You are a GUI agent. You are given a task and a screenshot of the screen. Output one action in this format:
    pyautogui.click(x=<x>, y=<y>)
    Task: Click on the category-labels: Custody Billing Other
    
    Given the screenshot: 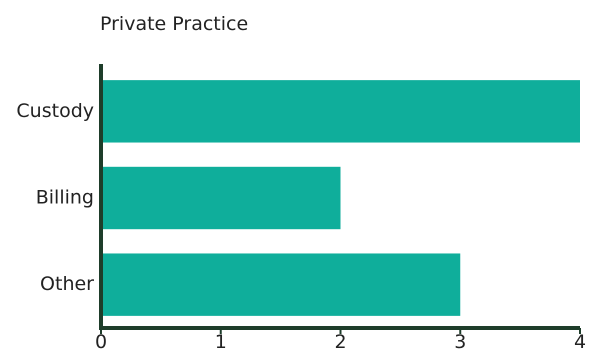 What is the action you would take?
    pyautogui.click(x=55, y=197)
    